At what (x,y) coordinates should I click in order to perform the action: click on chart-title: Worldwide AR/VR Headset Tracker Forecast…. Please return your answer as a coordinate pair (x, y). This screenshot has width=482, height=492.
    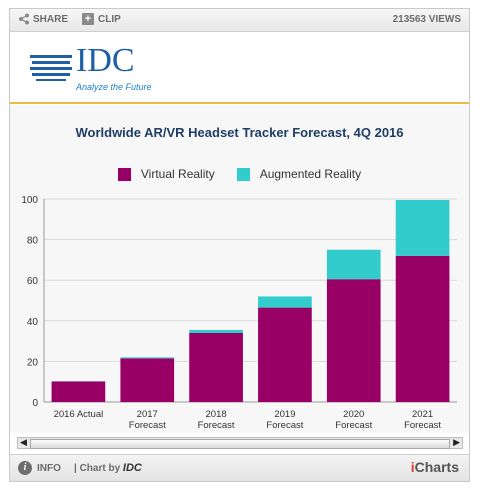
    Looking at the image, I should click on (239, 132).